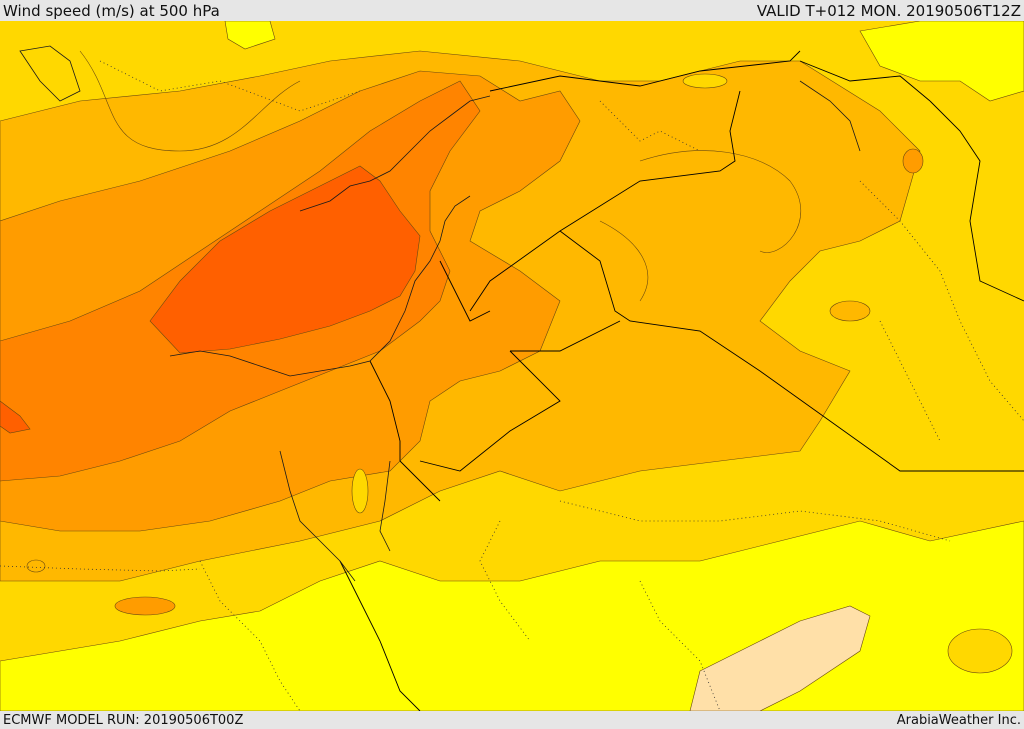  Describe the element at coordinates (15, 417) in the screenshot. I see `wind-zone-highest-west` at that location.